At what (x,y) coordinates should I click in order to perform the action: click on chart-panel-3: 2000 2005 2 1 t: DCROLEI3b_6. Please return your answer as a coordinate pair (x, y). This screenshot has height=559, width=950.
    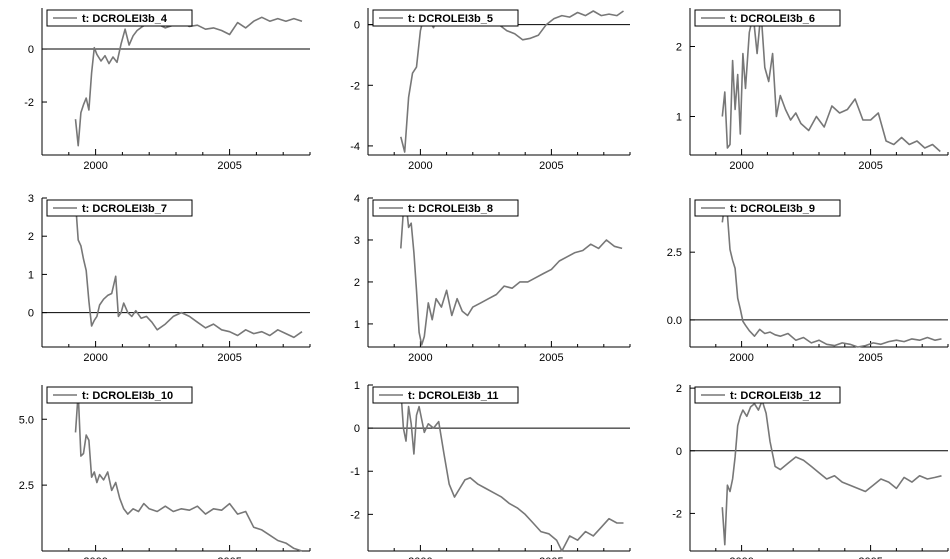
    Looking at the image, I should click on (812, 90).